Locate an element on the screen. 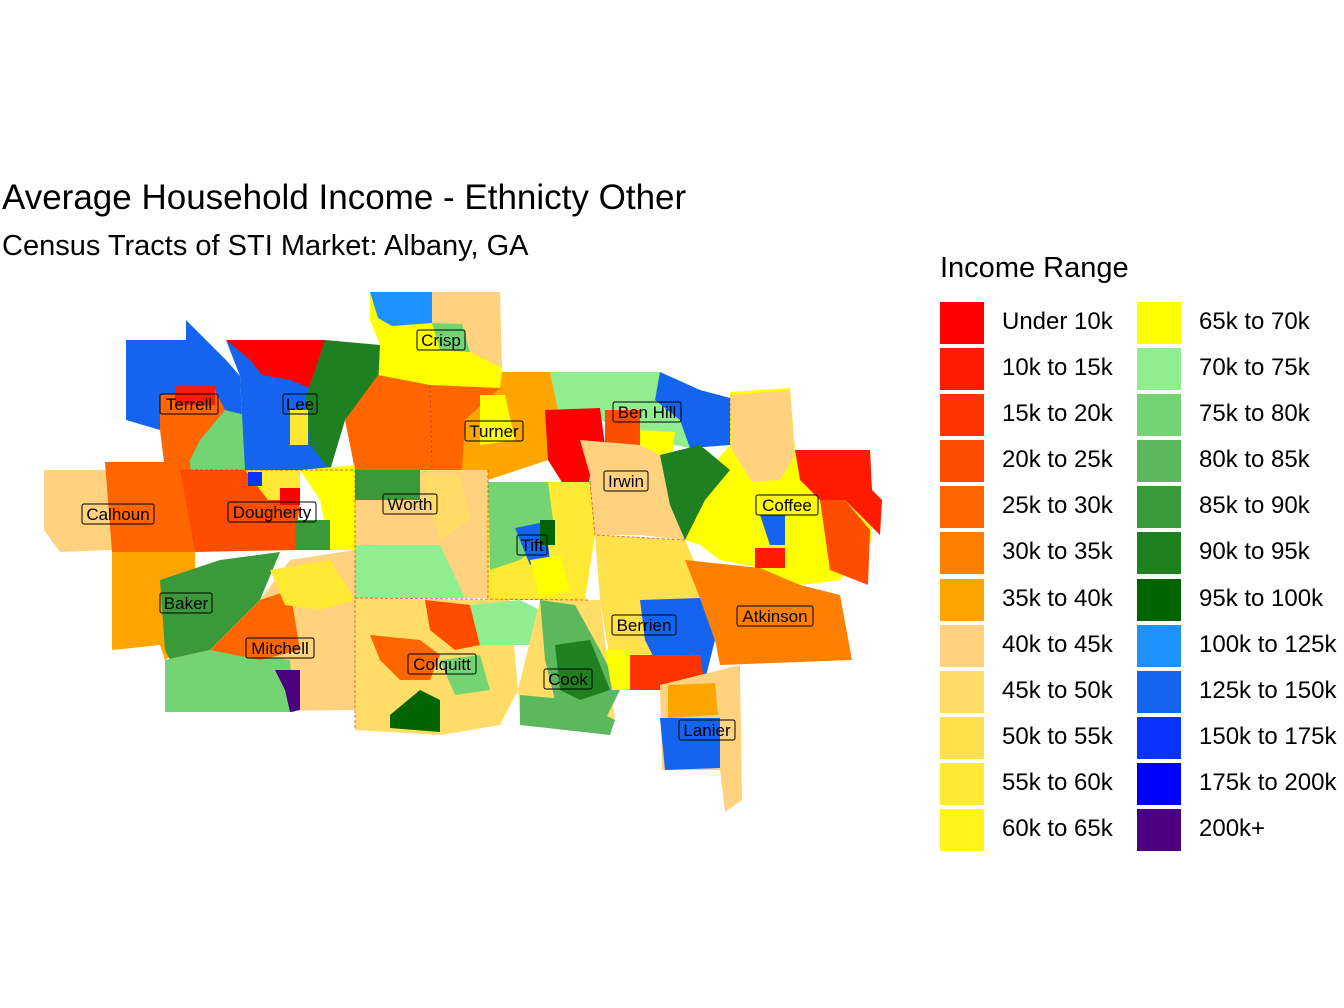 The image size is (1344, 1008). tract-terrell-a is located at coordinates (192, 430).